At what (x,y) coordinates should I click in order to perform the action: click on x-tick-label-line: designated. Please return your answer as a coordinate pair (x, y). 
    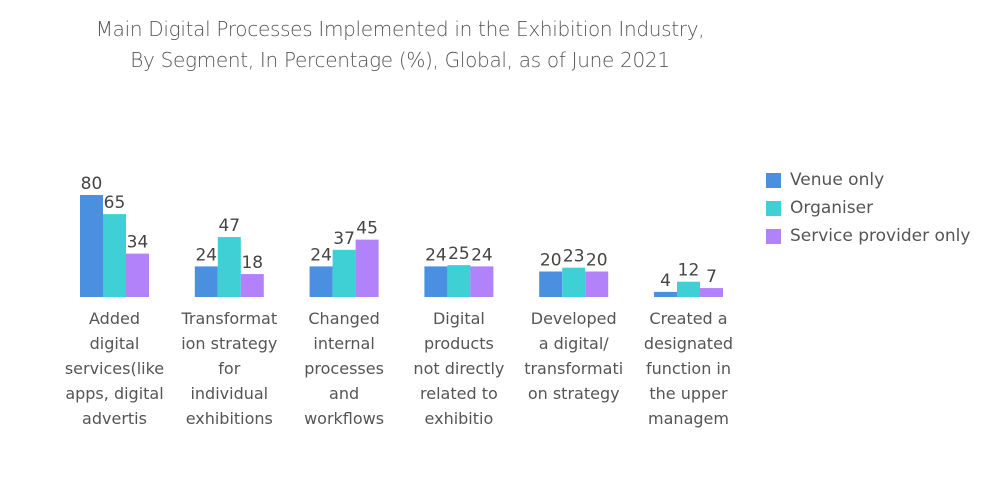
    Looking at the image, I should click on (688, 343).